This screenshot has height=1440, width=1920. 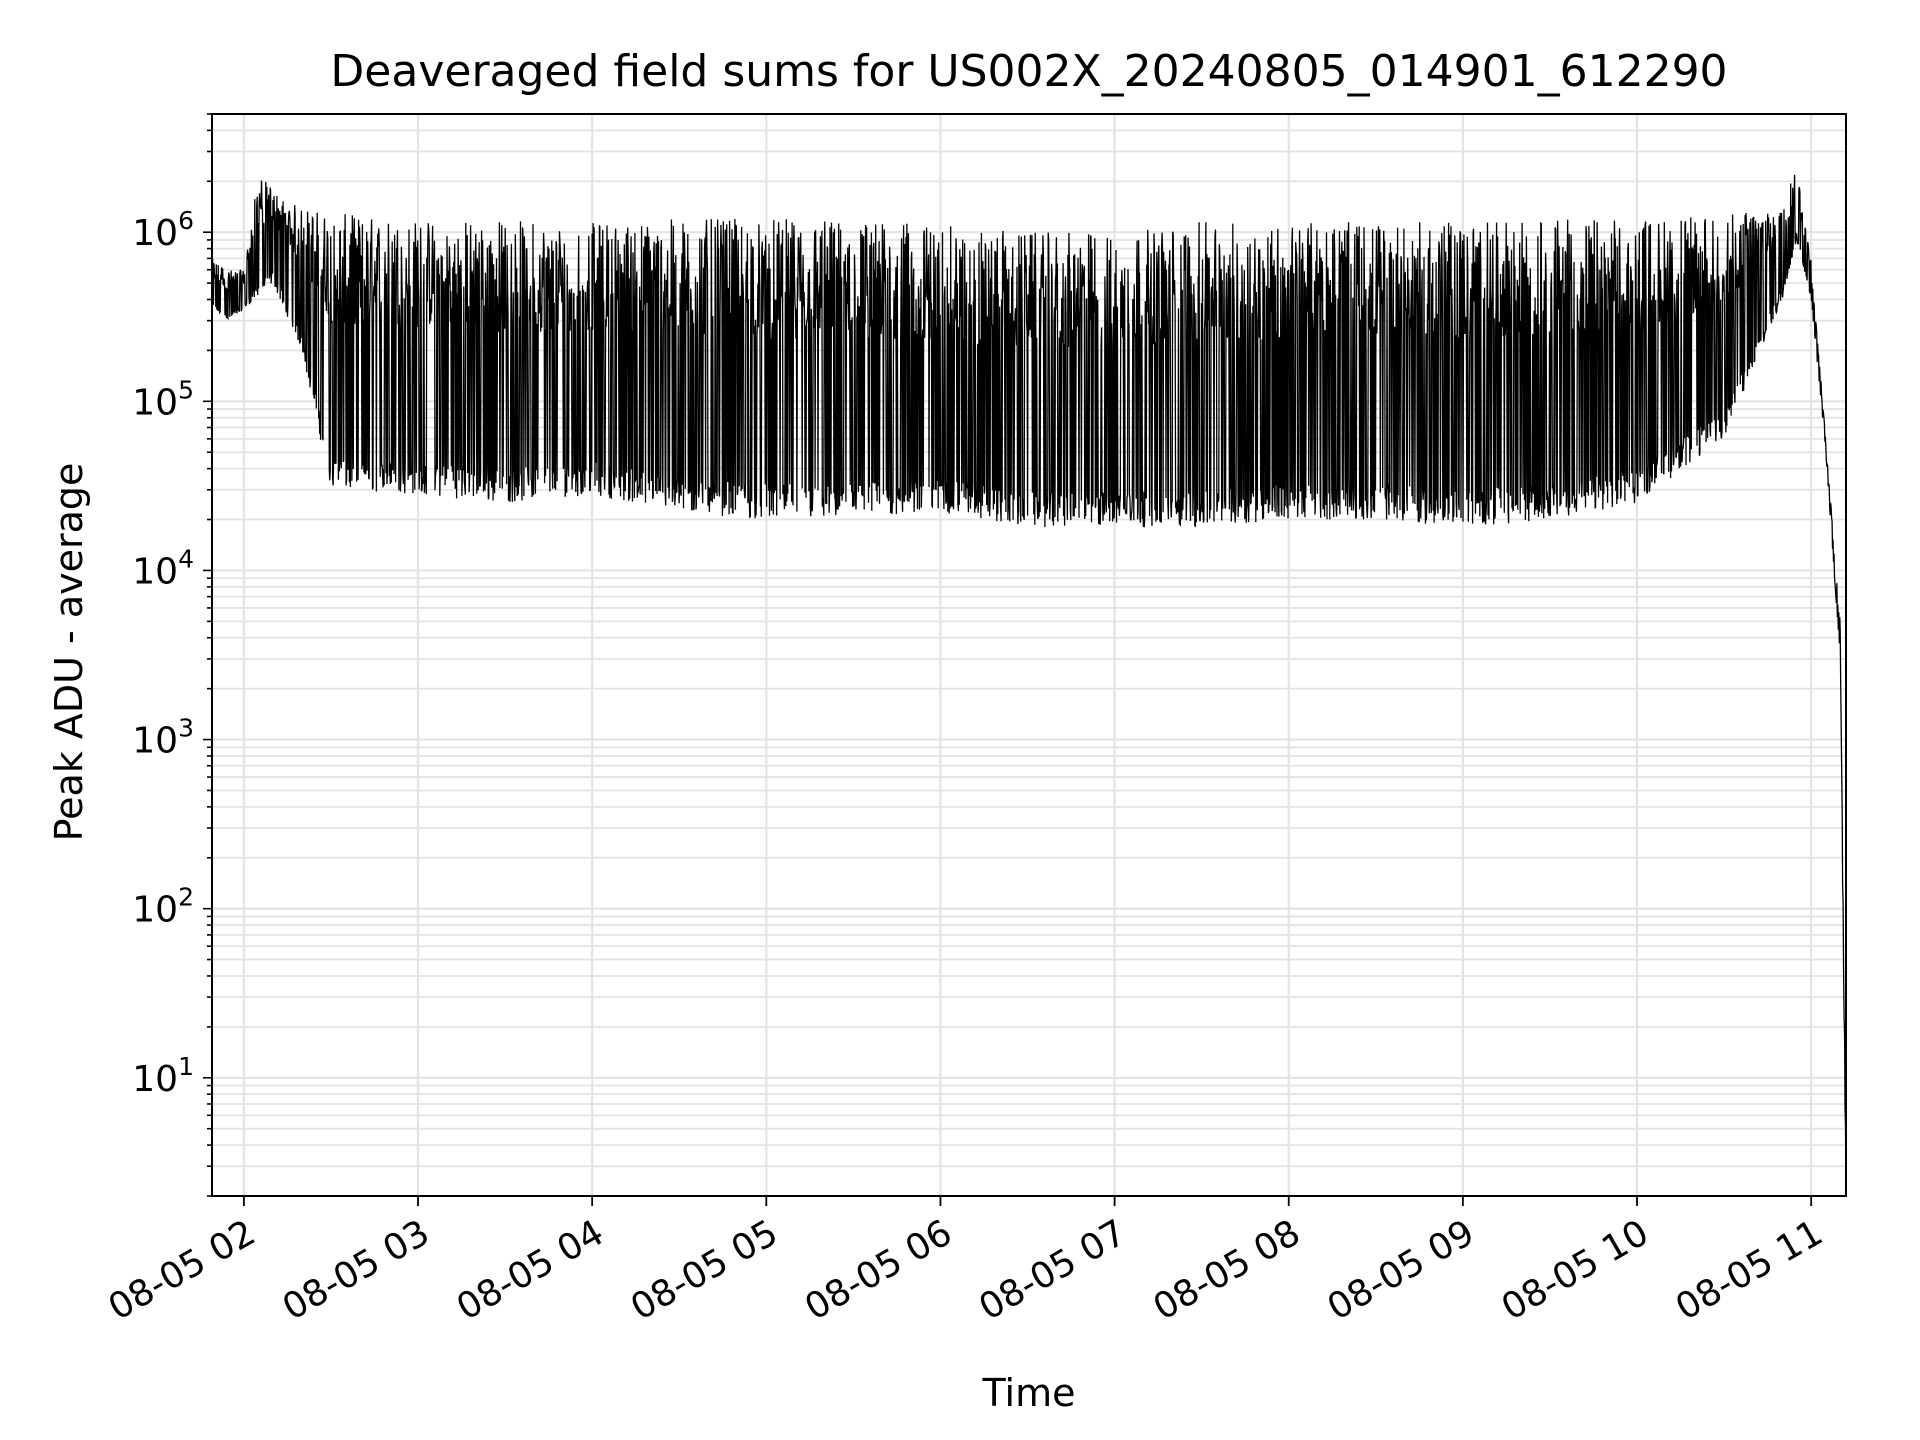 I want to click on y-tick-label: 10³, so click(x=163, y=738).